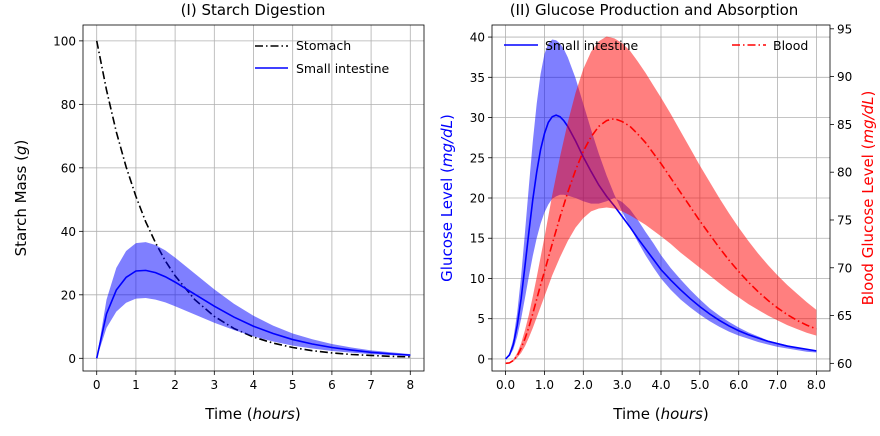 This screenshot has height=436, width=880. Describe the element at coordinates (790, 45) in the screenshot. I see `legend-label-blood: Blood` at that location.